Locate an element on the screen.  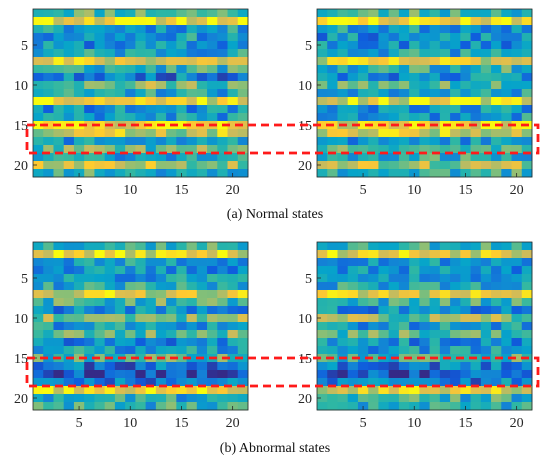
caption-normal: (a) Normal states is located at coordinates (275, 214).